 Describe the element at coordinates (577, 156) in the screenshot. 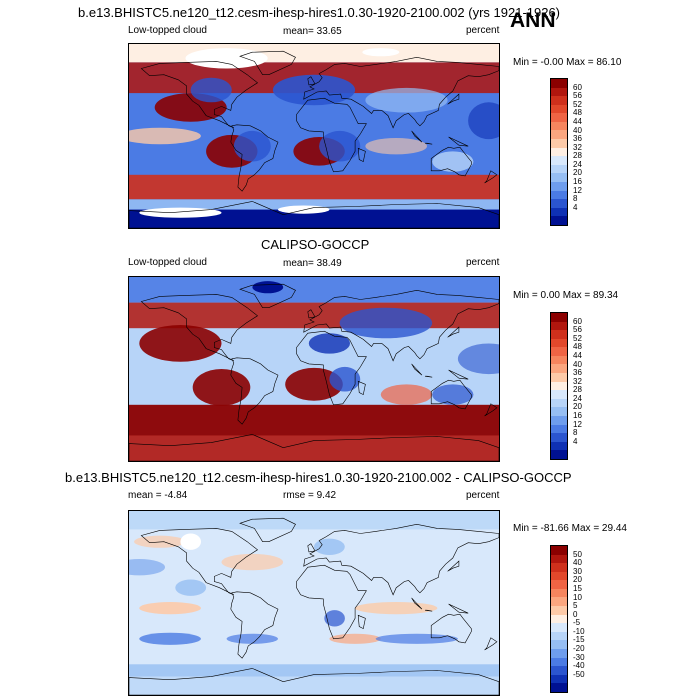

I see `colorbar-tick-label: 28` at that location.